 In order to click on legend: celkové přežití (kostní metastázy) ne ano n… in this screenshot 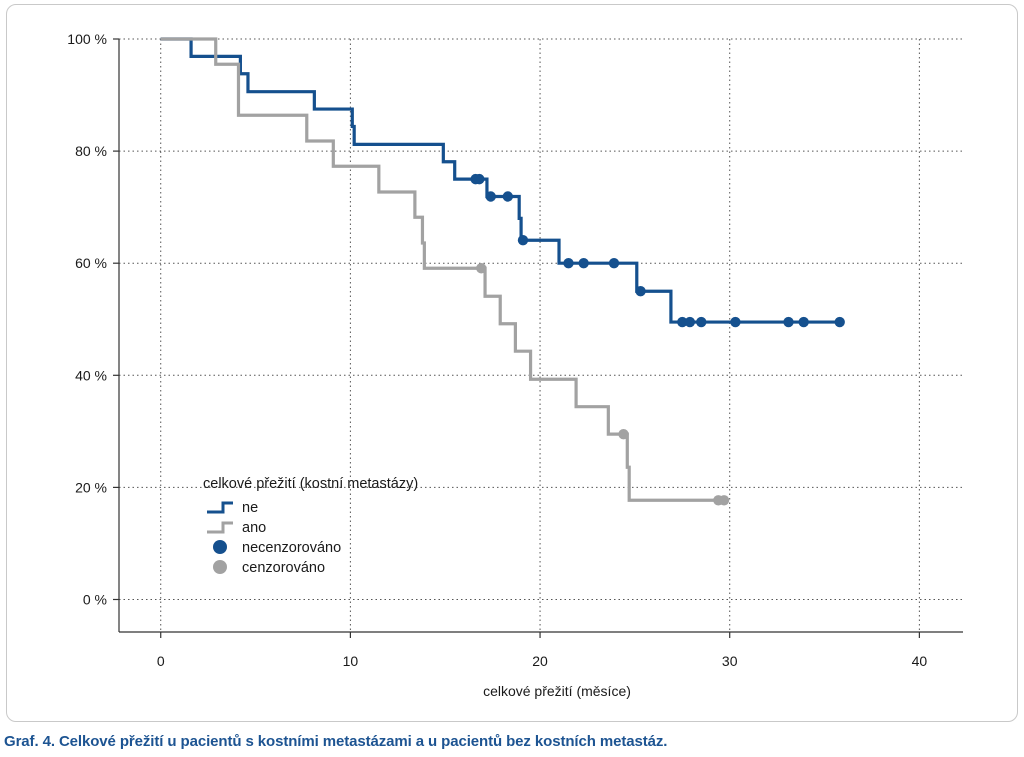, I will do `click(310, 526)`.